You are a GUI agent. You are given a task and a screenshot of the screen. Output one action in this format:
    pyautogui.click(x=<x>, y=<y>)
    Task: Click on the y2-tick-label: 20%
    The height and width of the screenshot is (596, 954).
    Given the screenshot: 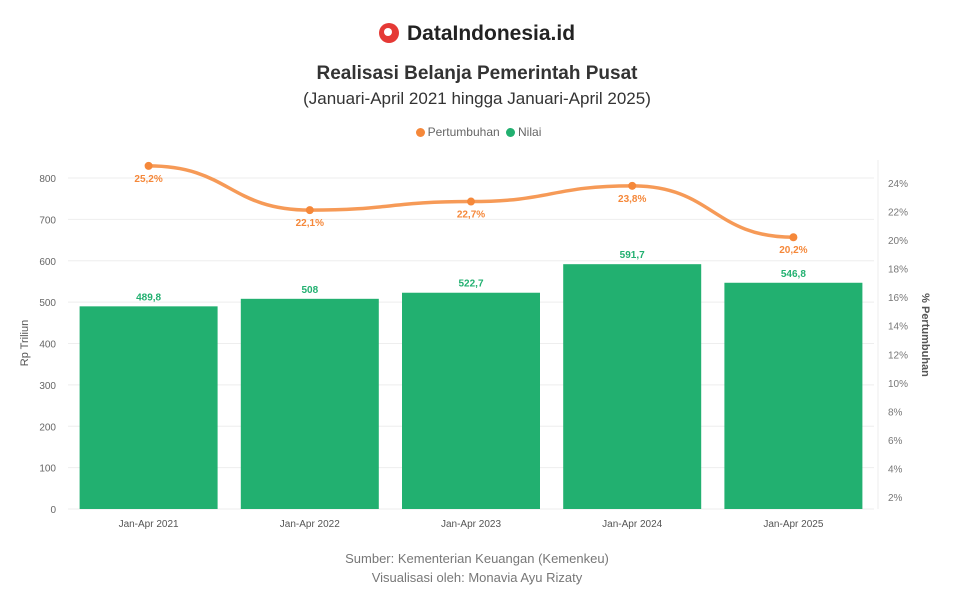 What is the action you would take?
    pyautogui.click(x=898, y=241)
    